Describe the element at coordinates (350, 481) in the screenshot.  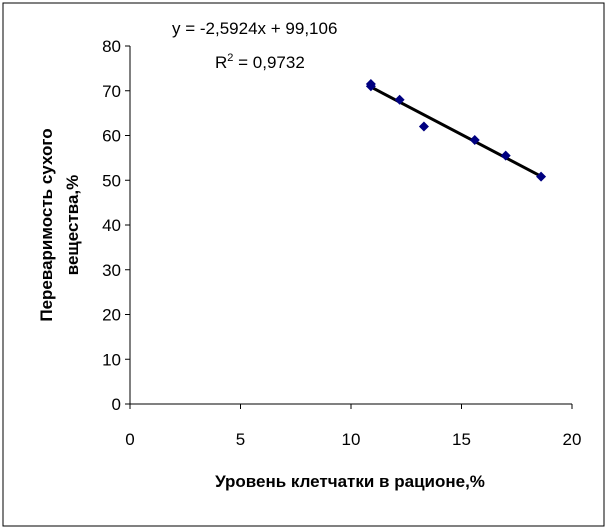
I see `x-axis-label: Уровень клетчатки в рационе,%` at that location.